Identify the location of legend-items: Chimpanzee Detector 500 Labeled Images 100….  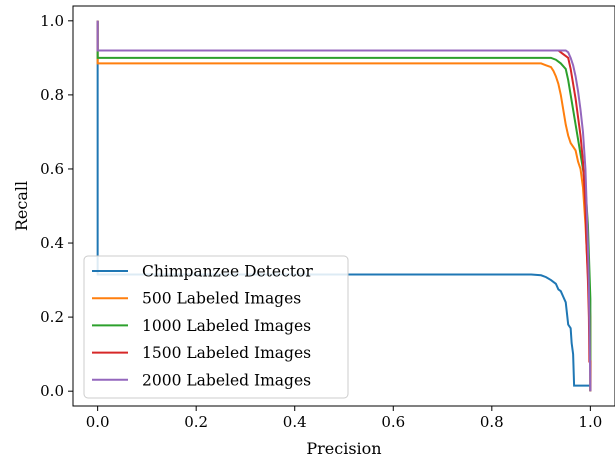
(202, 326).